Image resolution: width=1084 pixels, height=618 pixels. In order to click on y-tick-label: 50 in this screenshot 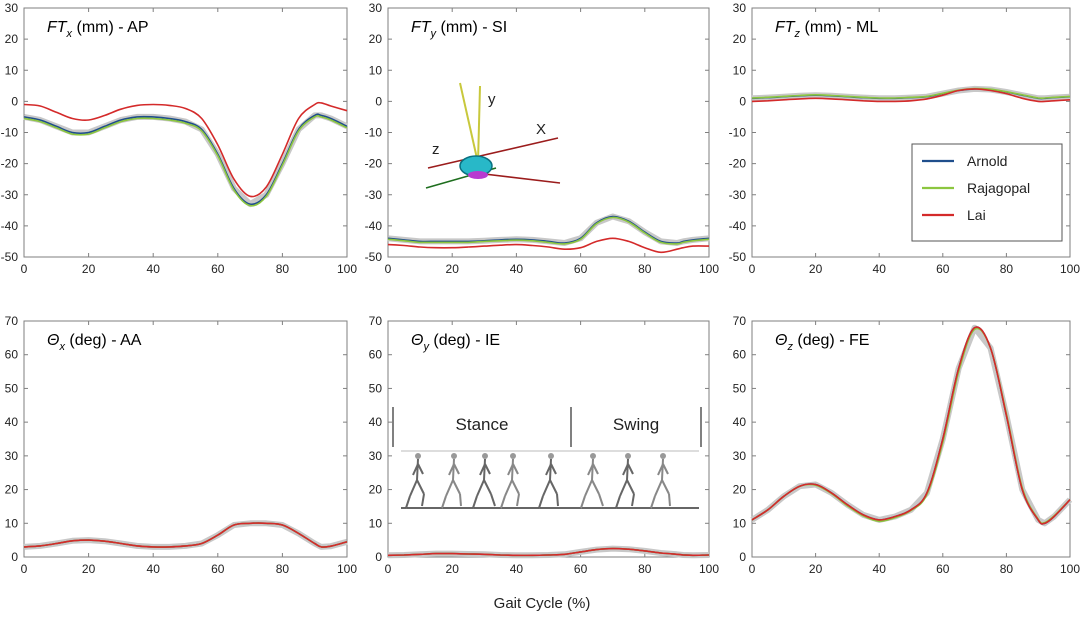, I will do `click(740, 388)`.